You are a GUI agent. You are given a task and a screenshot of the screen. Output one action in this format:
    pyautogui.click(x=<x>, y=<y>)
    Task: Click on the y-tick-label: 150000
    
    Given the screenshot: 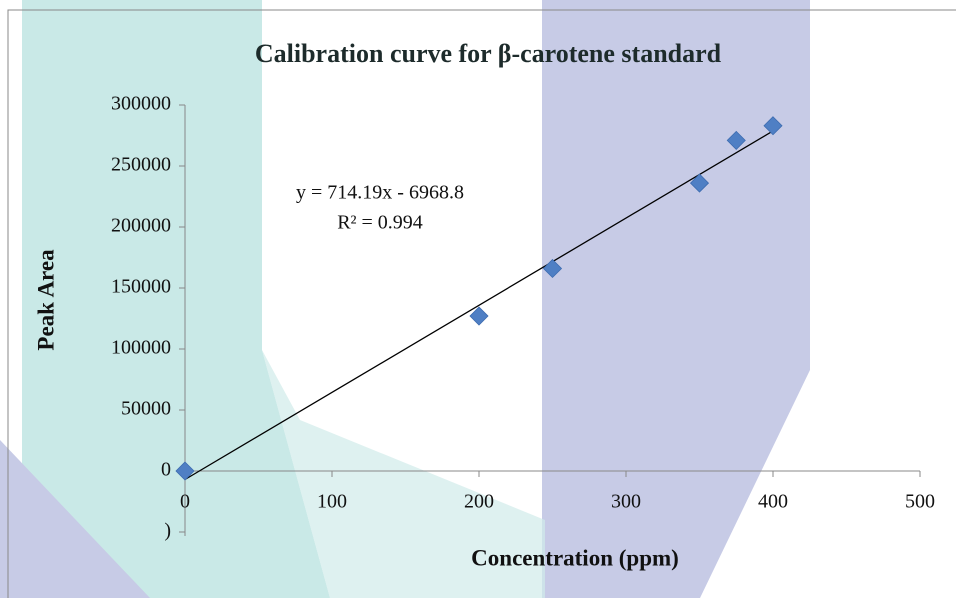 What is the action you would take?
    pyautogui.click(x=141, y=287)
    